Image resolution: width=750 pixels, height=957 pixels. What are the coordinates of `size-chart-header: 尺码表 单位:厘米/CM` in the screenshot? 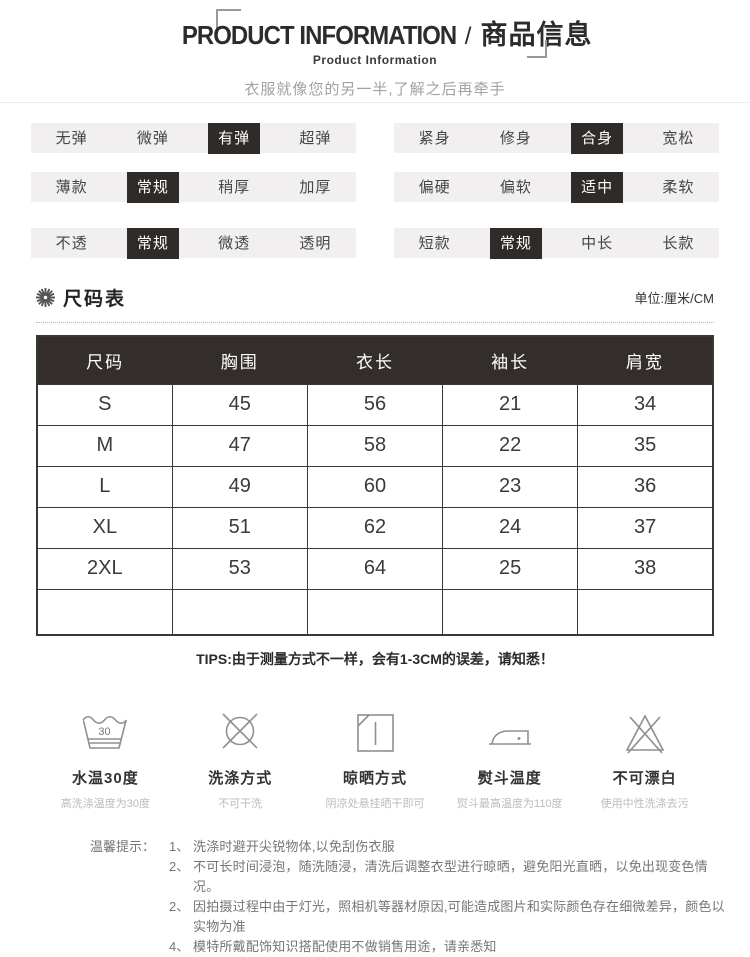 It's located at (375, 303).